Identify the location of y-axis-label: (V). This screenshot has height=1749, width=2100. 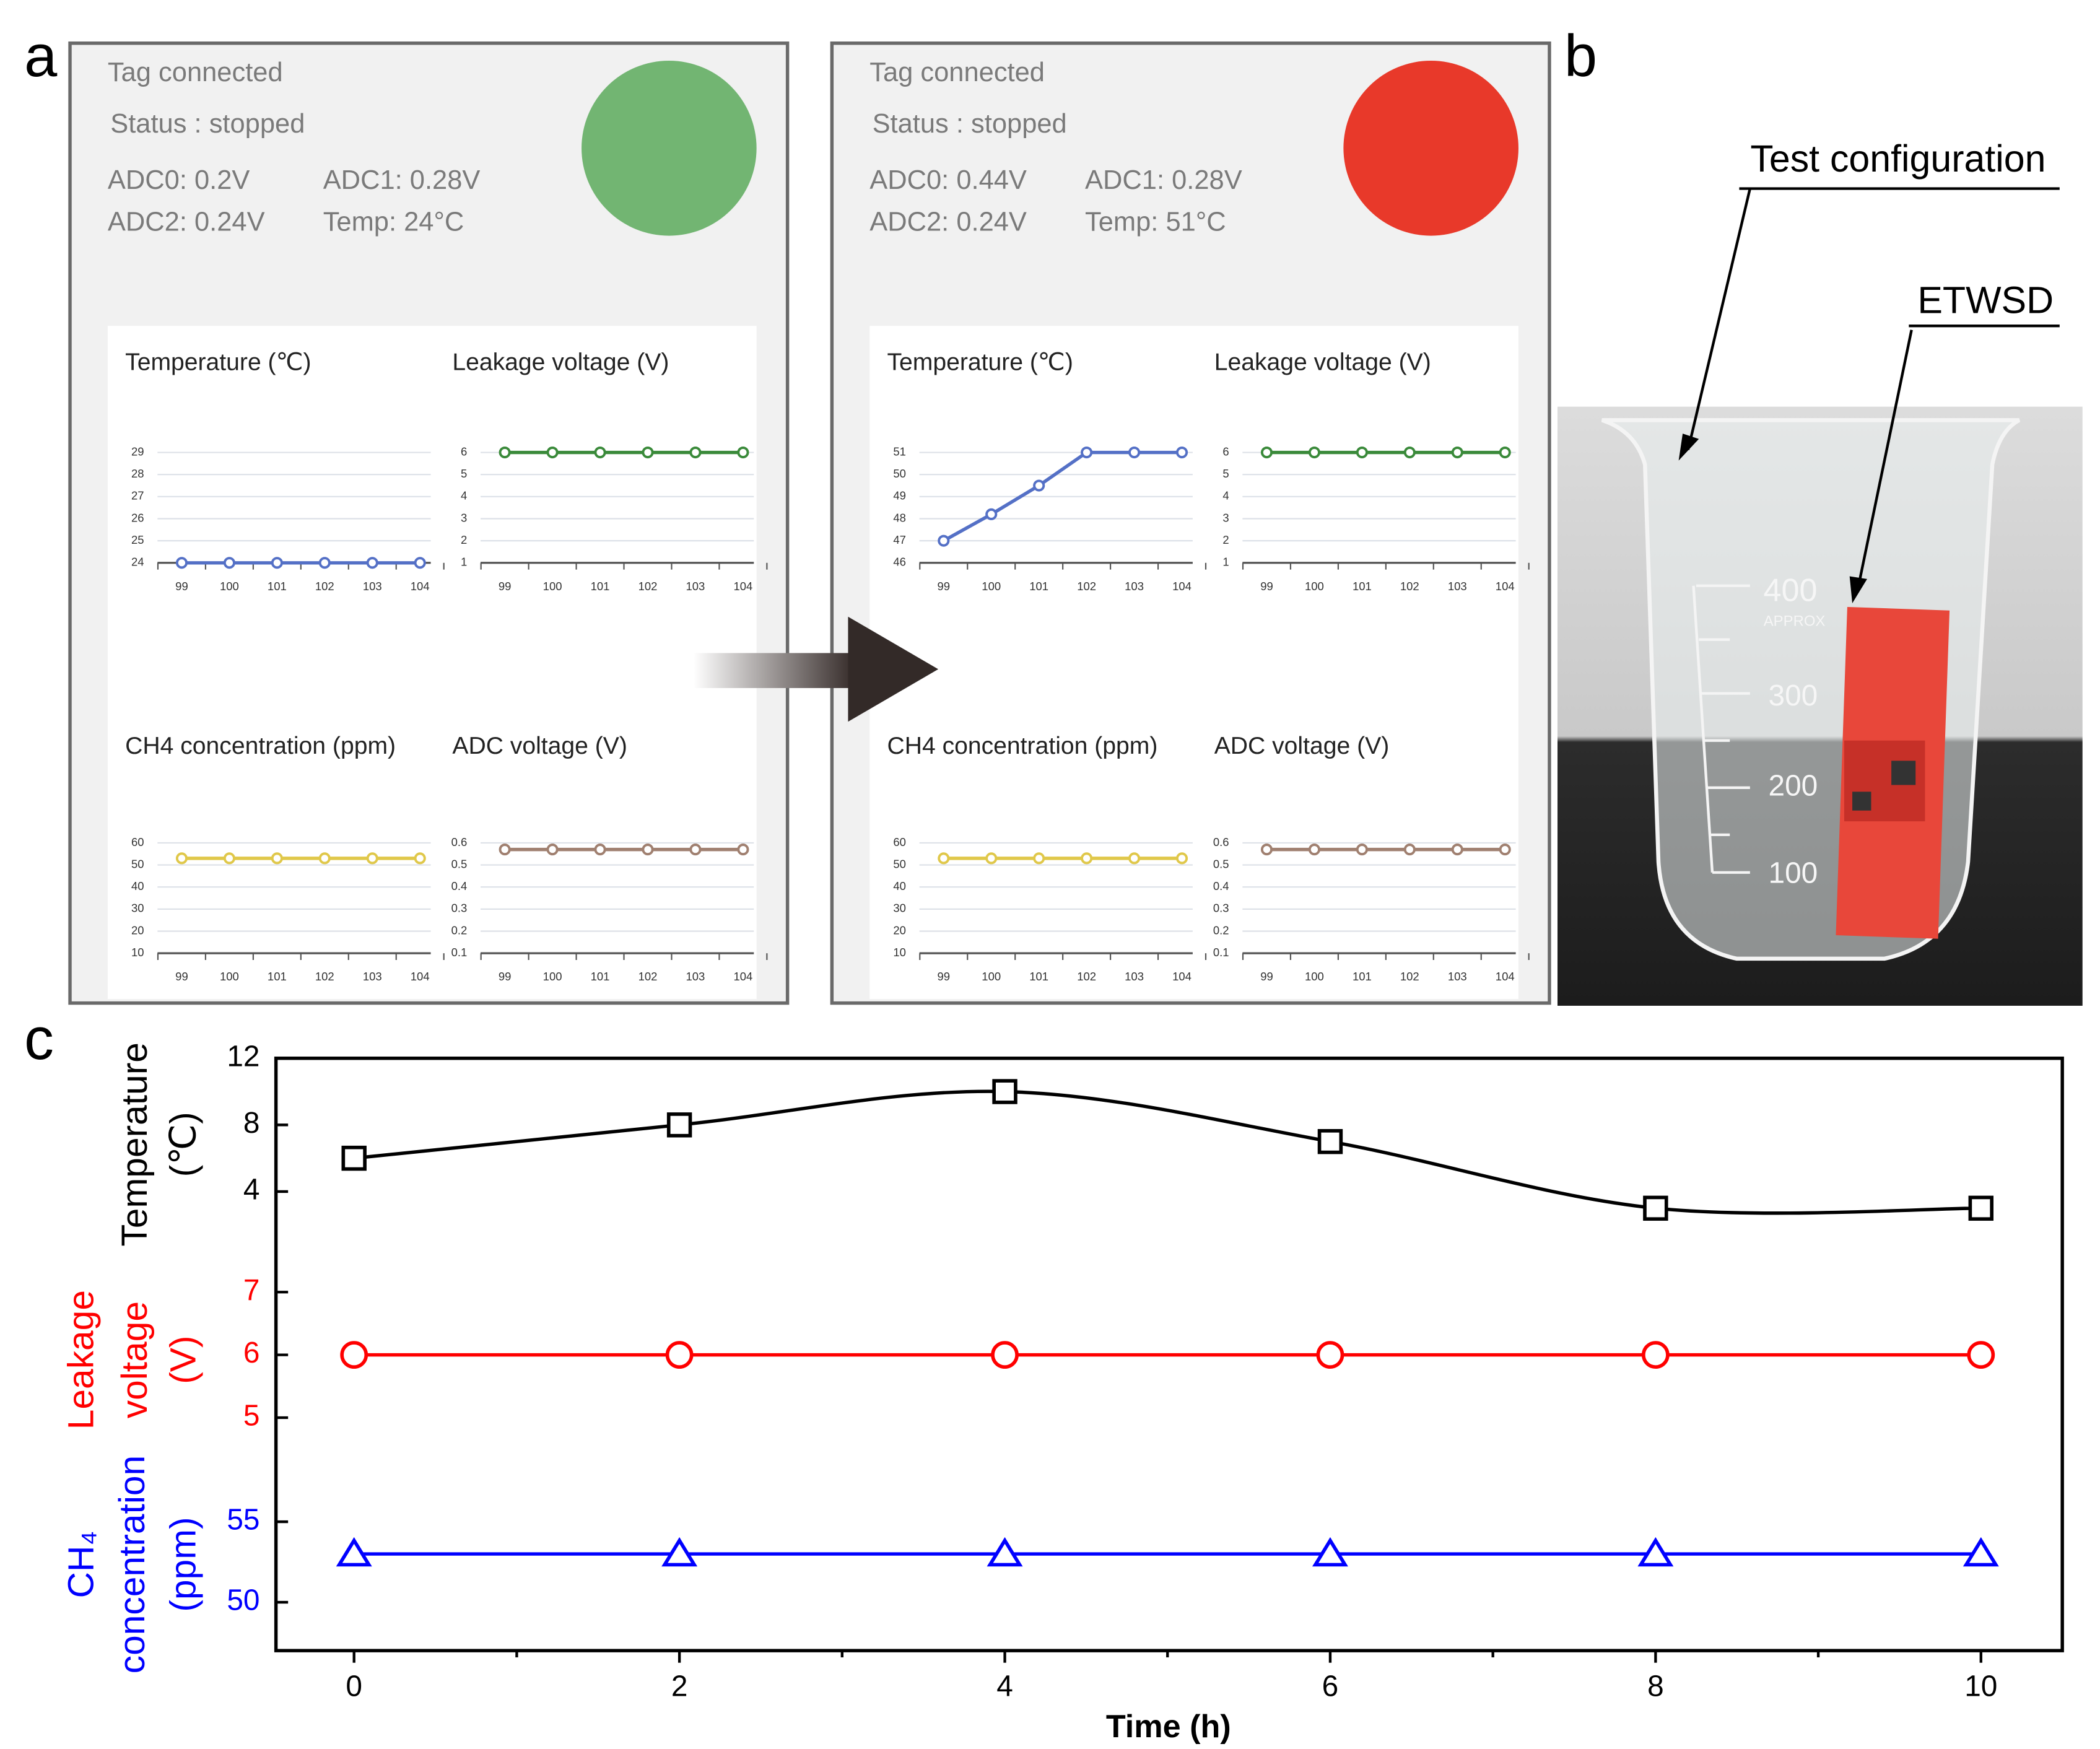
(183, 1360).